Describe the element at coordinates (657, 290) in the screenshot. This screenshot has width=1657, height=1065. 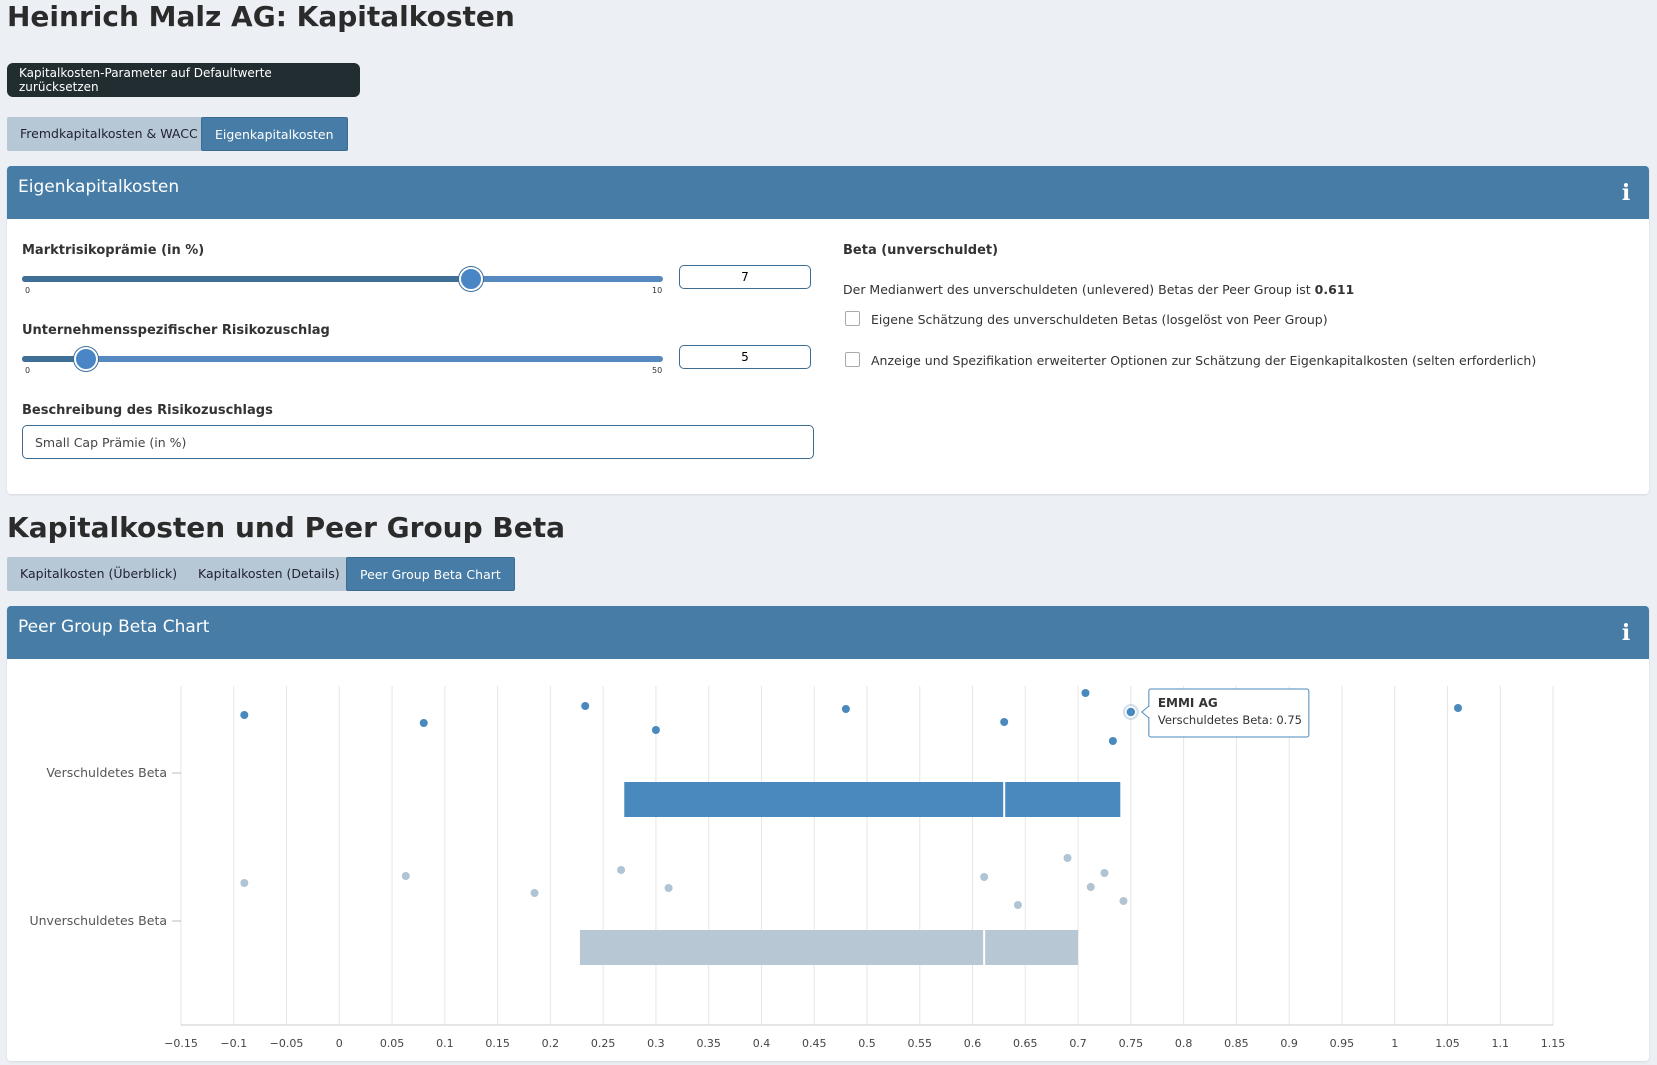
I see `slider-max-label: 10` at that location.